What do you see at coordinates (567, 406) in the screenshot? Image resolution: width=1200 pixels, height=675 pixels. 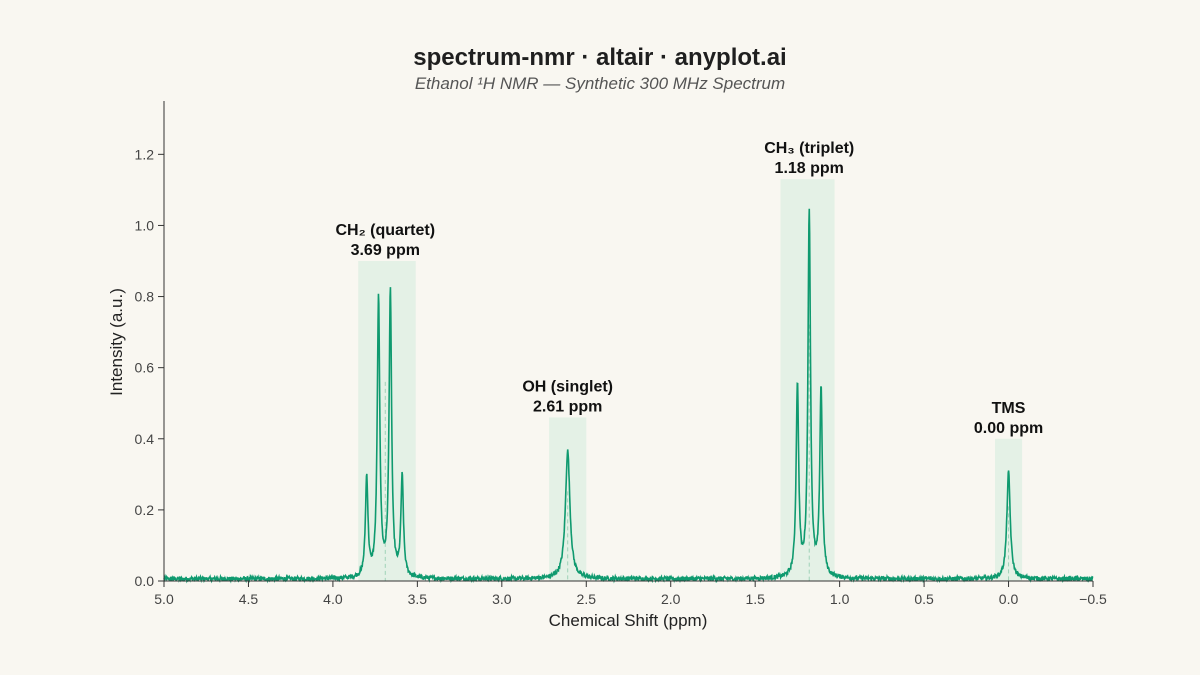 I see `peak-shift-label: 2.61 ppm` at bounding box center [567, 406].